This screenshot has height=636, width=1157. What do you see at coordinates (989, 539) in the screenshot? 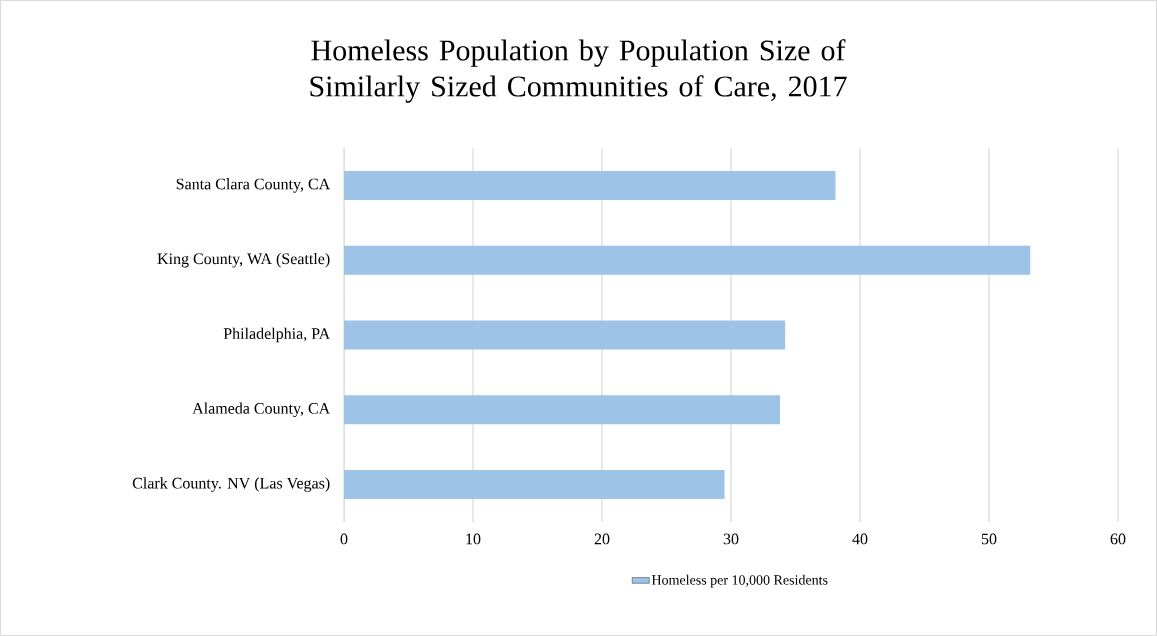
I see `x-tick-label: 50` at bounding box center [989, 539].